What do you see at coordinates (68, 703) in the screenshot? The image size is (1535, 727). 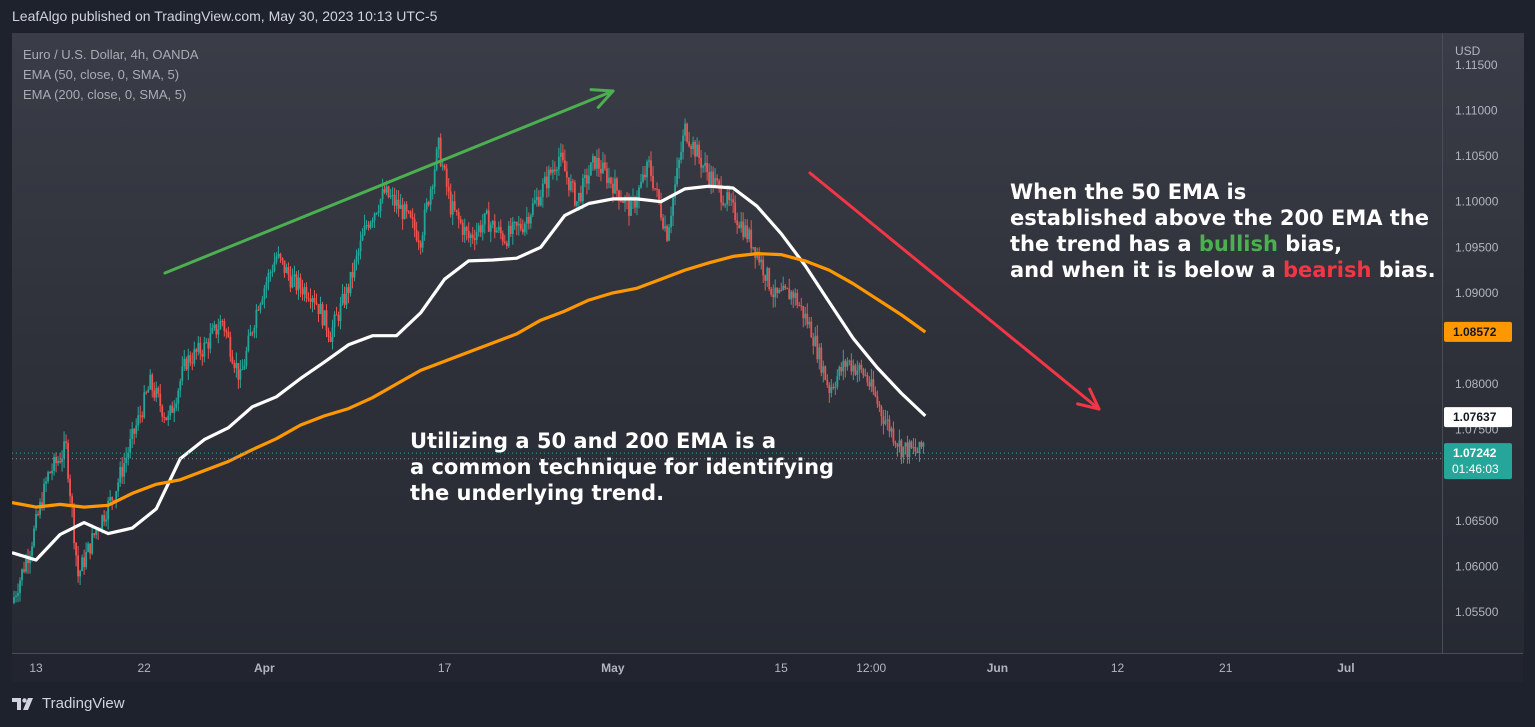 I see `footer-brand: TradingView` at bounding box center [68, 703].